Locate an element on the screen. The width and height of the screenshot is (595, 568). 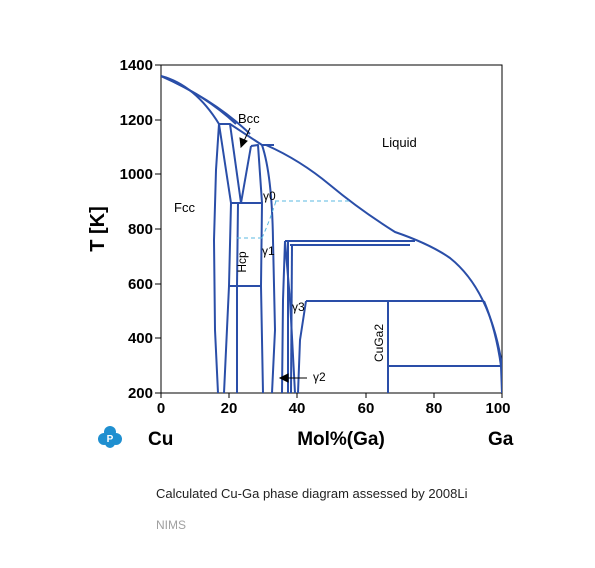
y-tick-label: 200 is located at coordinates (140, 393).